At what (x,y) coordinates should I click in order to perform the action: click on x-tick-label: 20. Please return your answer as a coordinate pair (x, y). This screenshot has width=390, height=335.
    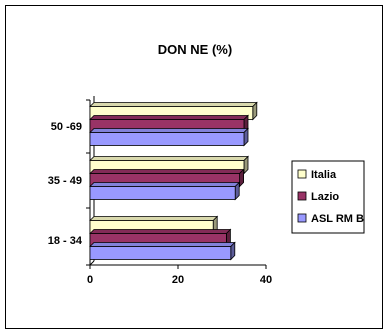
    Looking at the image, I should click on (178, 280).